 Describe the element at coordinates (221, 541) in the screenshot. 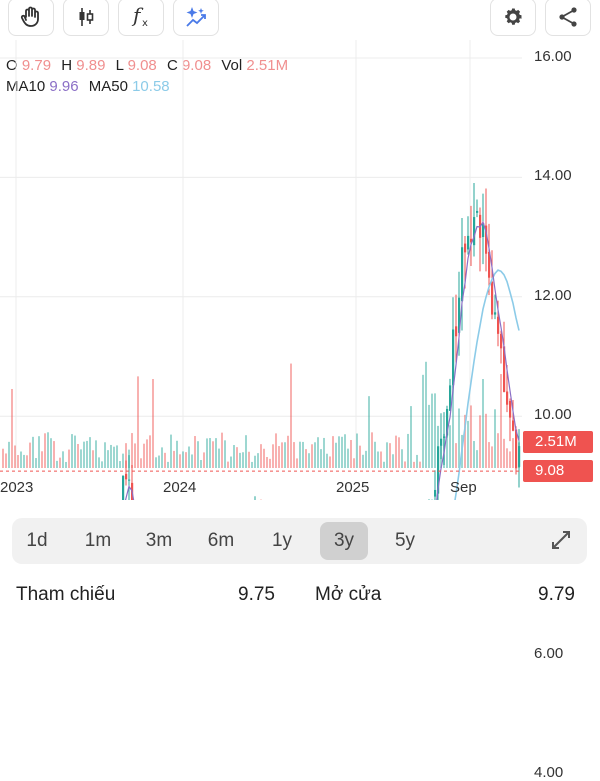

I see `range-6m: 6m` at that location.